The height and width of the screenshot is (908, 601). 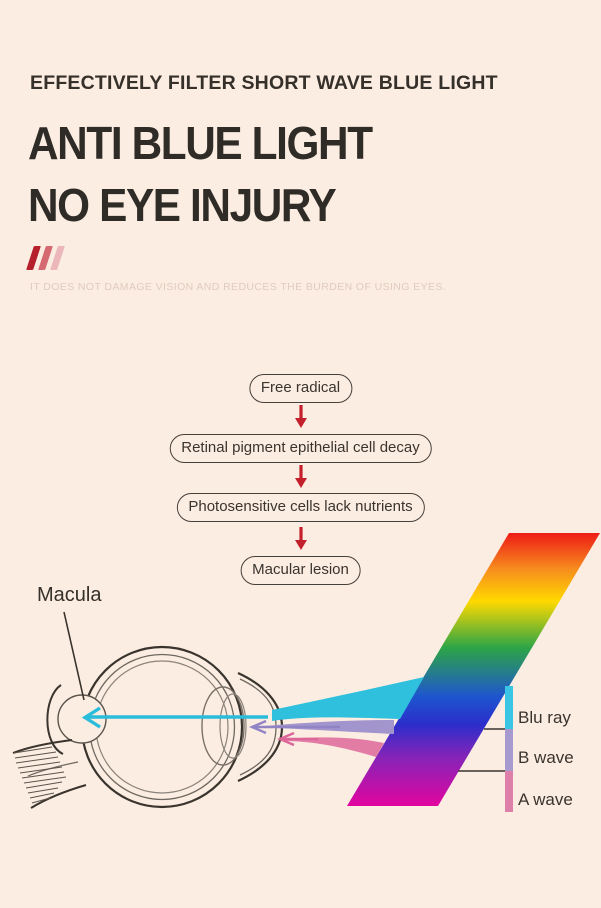 I want to click on a-wave-arrow, so click(x=297, y=739).